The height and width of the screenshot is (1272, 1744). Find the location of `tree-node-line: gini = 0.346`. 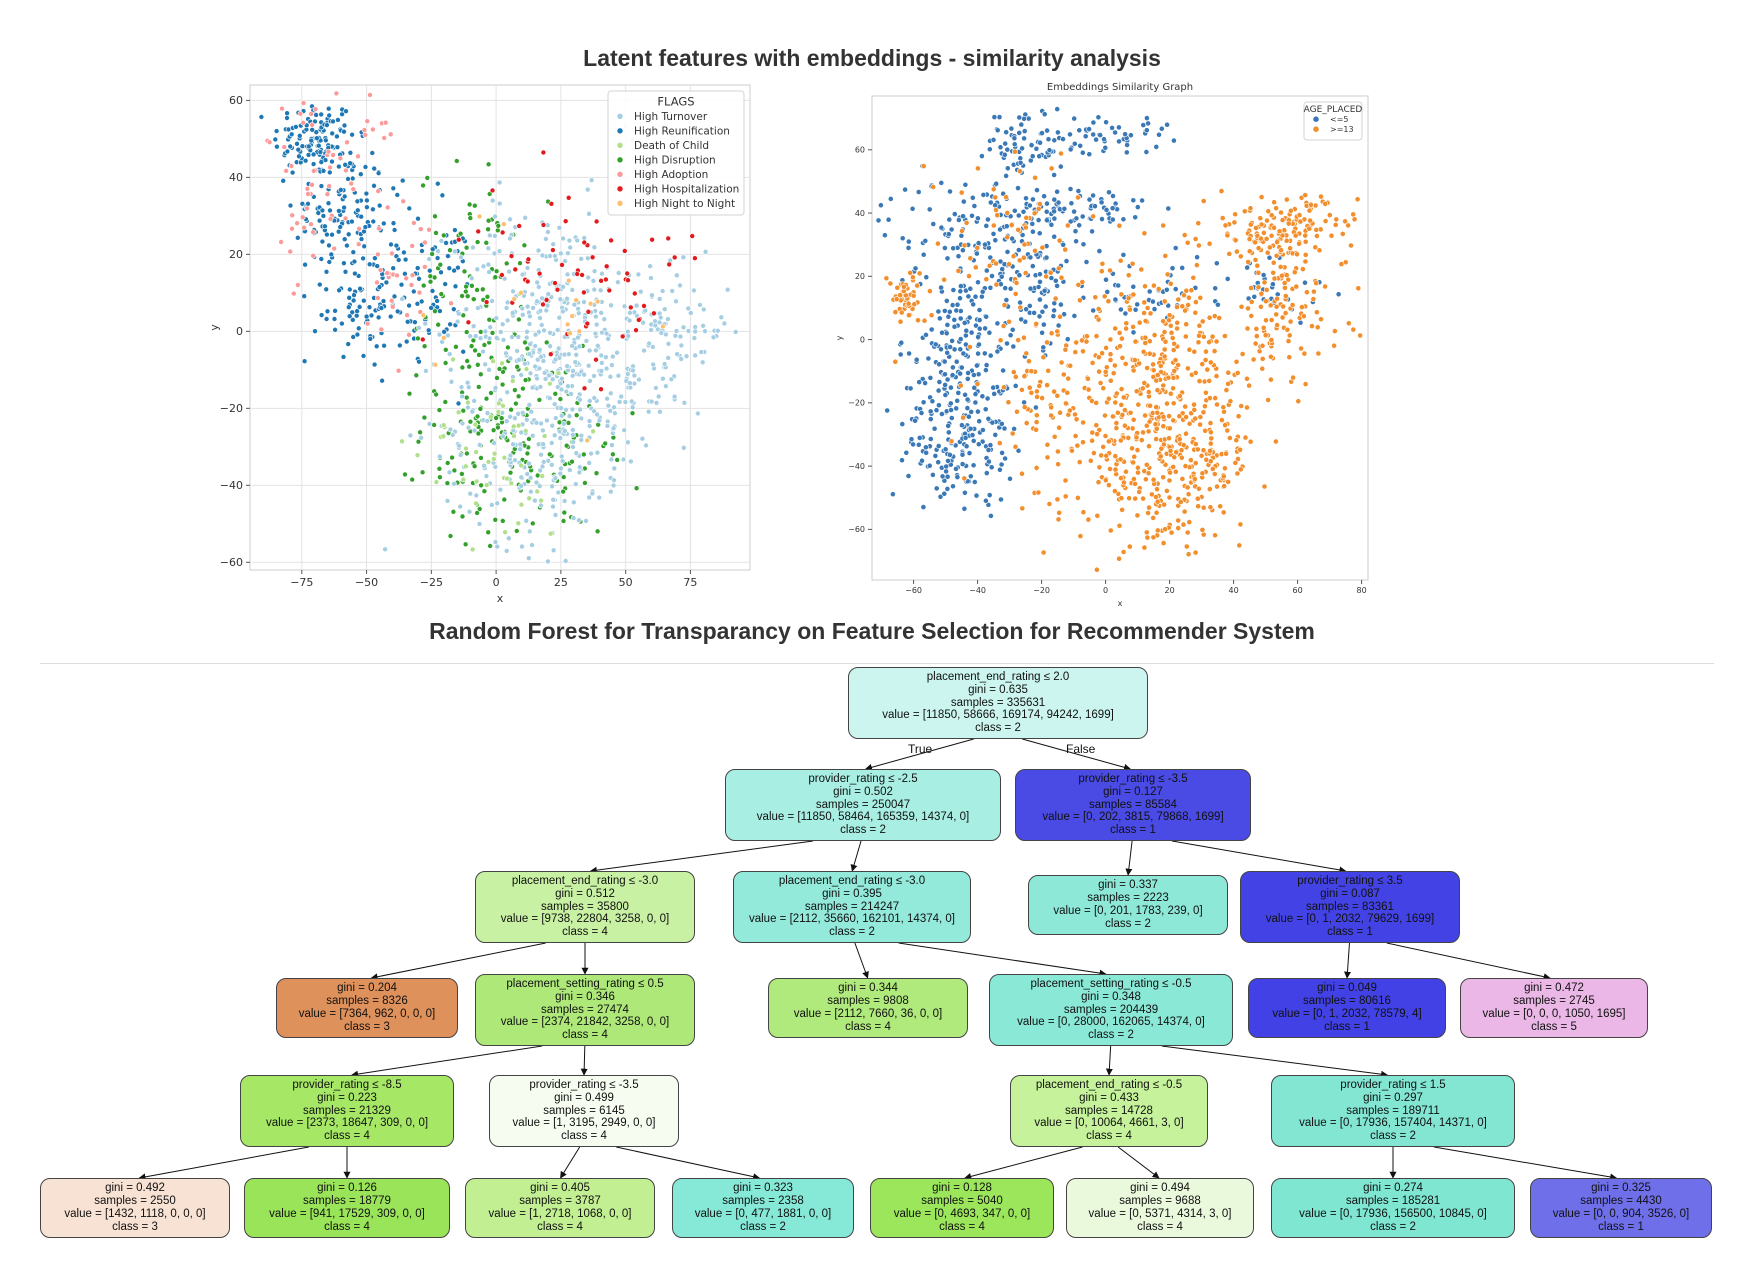

tree-node-line: gini = 0.346 is located at coordinates (585, 996).